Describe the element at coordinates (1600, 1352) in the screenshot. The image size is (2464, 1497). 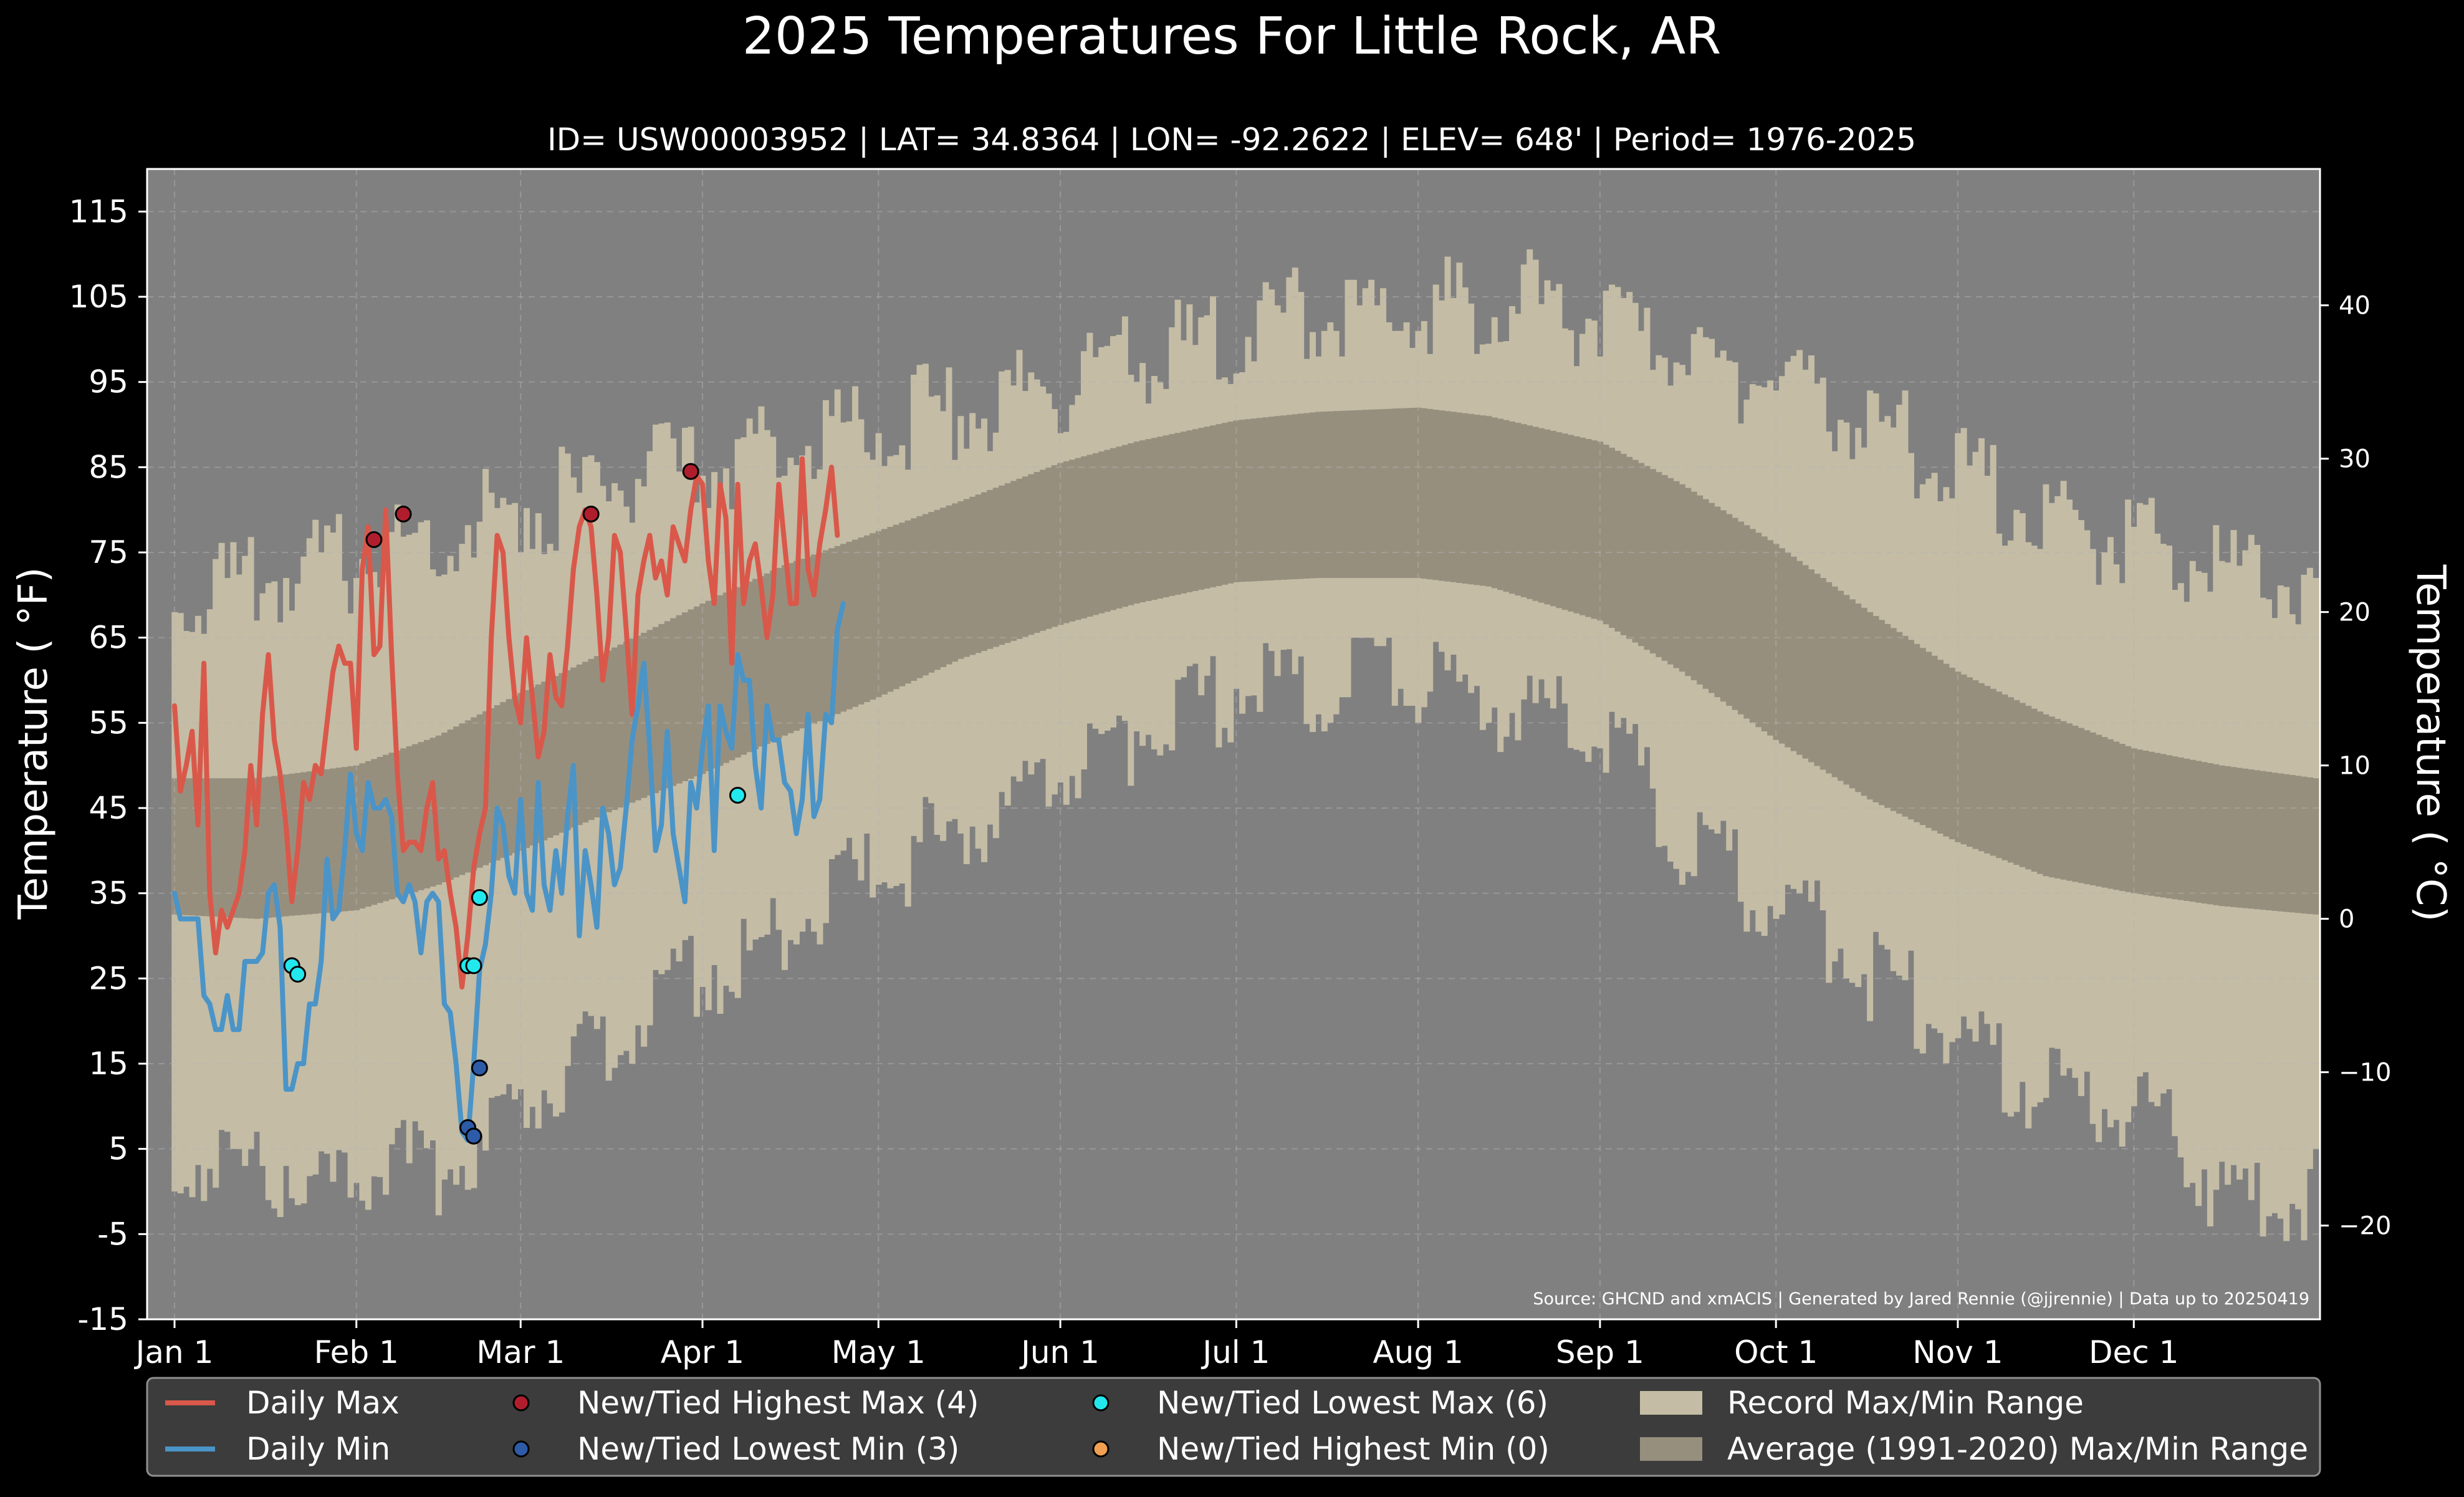
I see `x-tick-label: Sep 1` at that location.